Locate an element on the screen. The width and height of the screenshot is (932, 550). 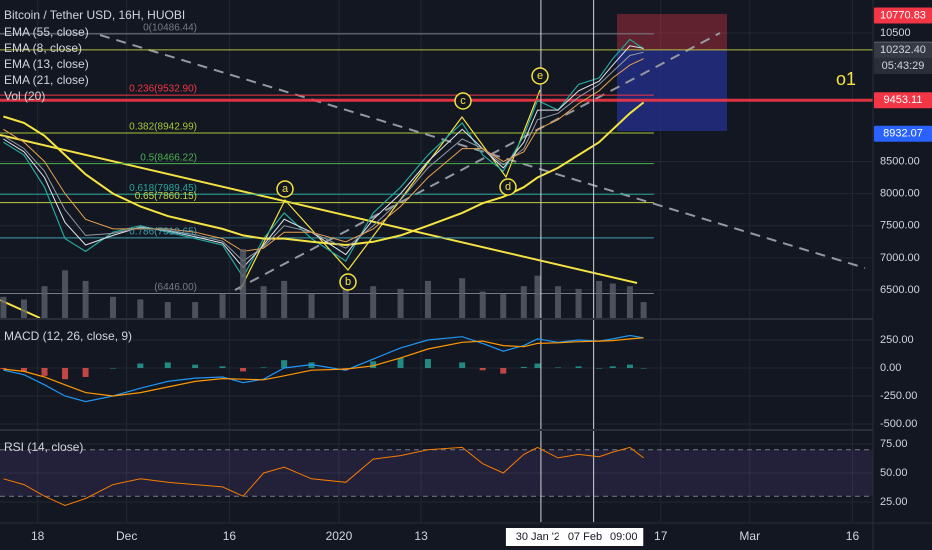
trendline is located at coordinates (20, 309).